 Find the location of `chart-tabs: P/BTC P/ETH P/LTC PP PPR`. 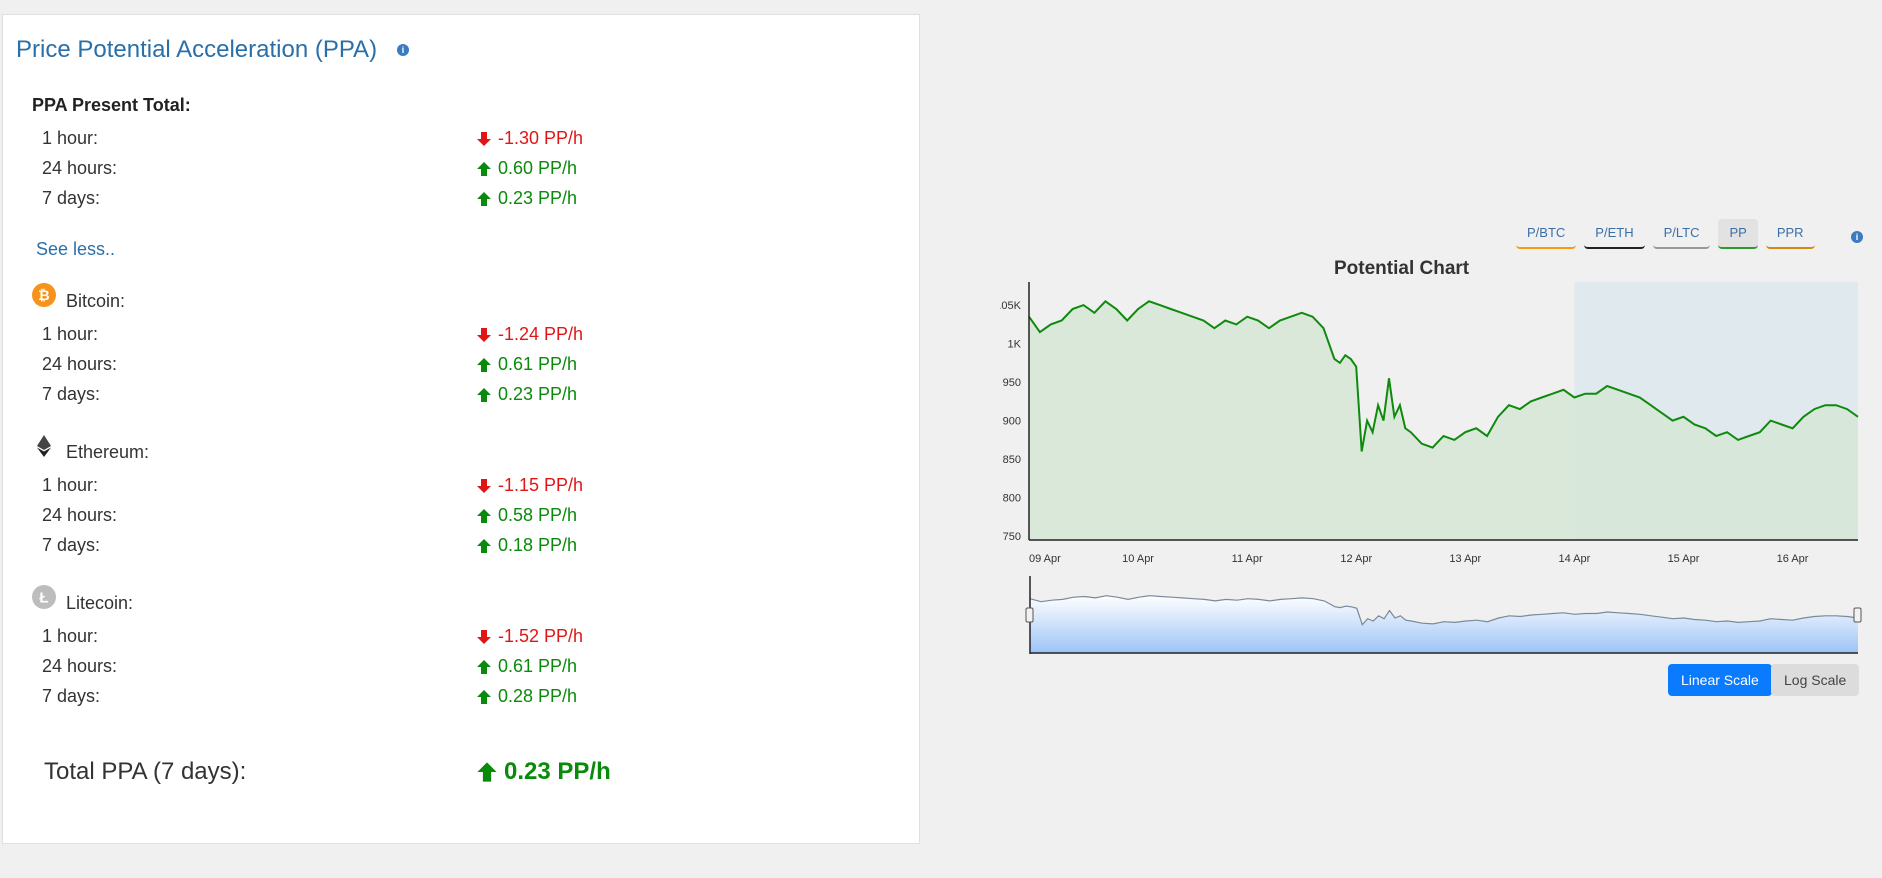

chart-tabs: P/BTC P/ETH P/LTC PP PPR is located at coordinates (1665, 234).